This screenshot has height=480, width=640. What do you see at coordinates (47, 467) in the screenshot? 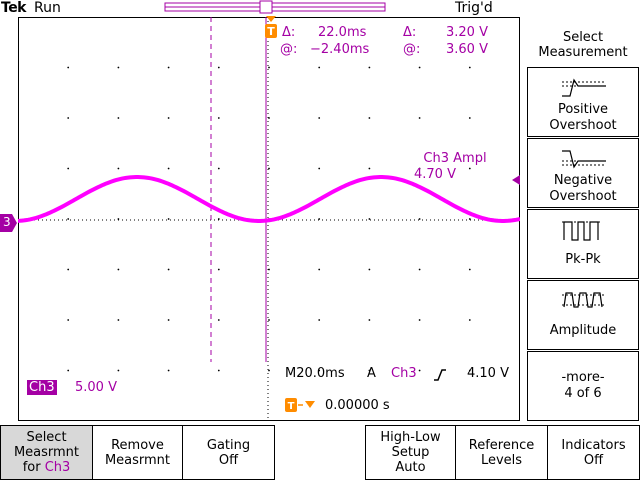
I see `select-measrmnt-line3: for Ch3` at bounding box center [47, 467].